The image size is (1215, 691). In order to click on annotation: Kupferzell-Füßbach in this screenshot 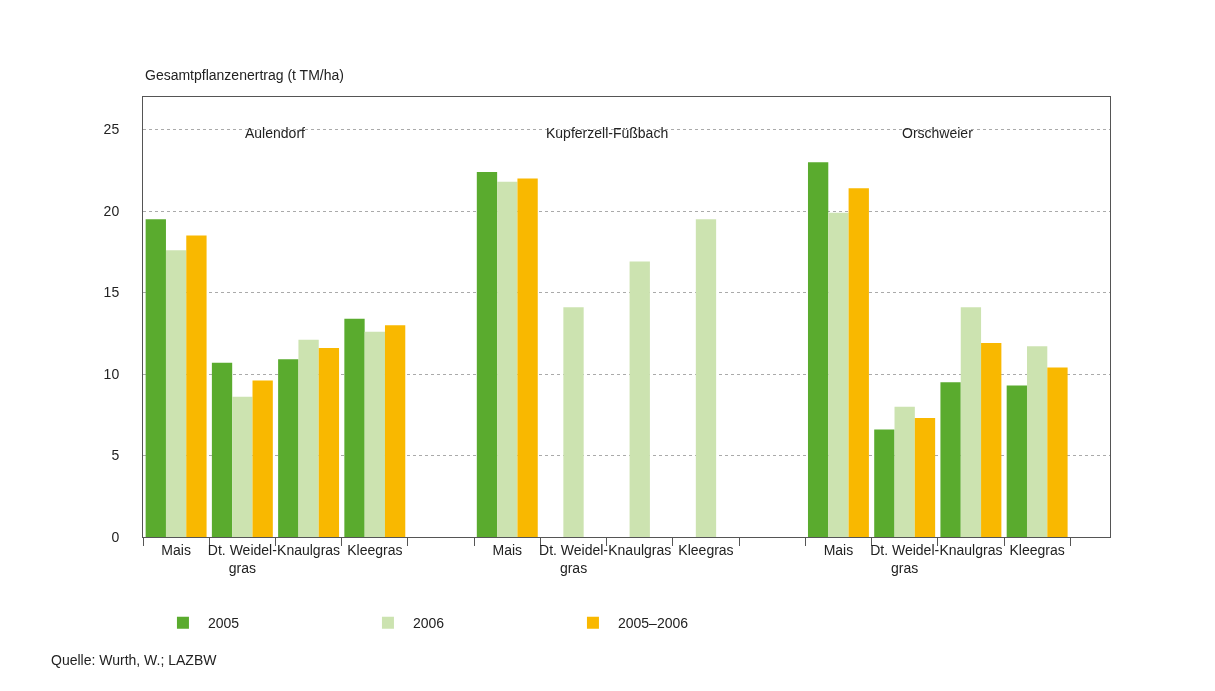, I will do `click(607, 133)`.